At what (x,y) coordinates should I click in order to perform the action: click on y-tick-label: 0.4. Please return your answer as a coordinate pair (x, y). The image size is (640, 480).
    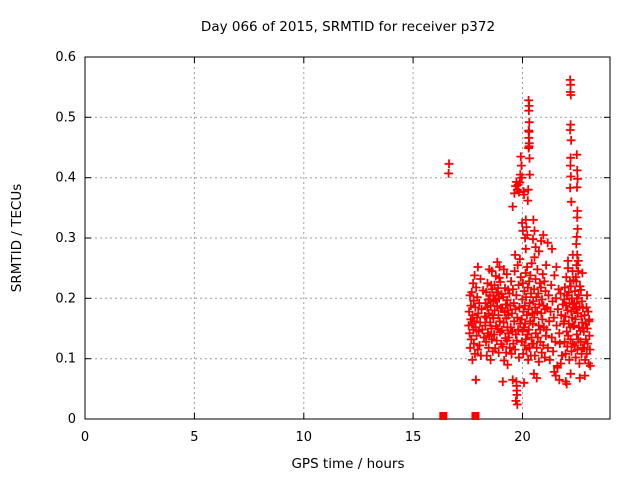
    Looking at the image, I should click on (65, 178).